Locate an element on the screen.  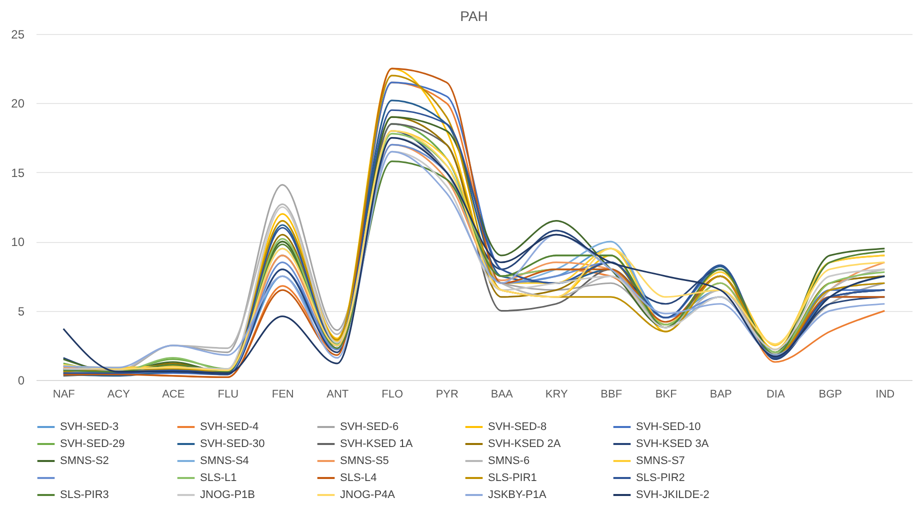
legend-label: SMNS-S5 is located at coordinates (364, 461).